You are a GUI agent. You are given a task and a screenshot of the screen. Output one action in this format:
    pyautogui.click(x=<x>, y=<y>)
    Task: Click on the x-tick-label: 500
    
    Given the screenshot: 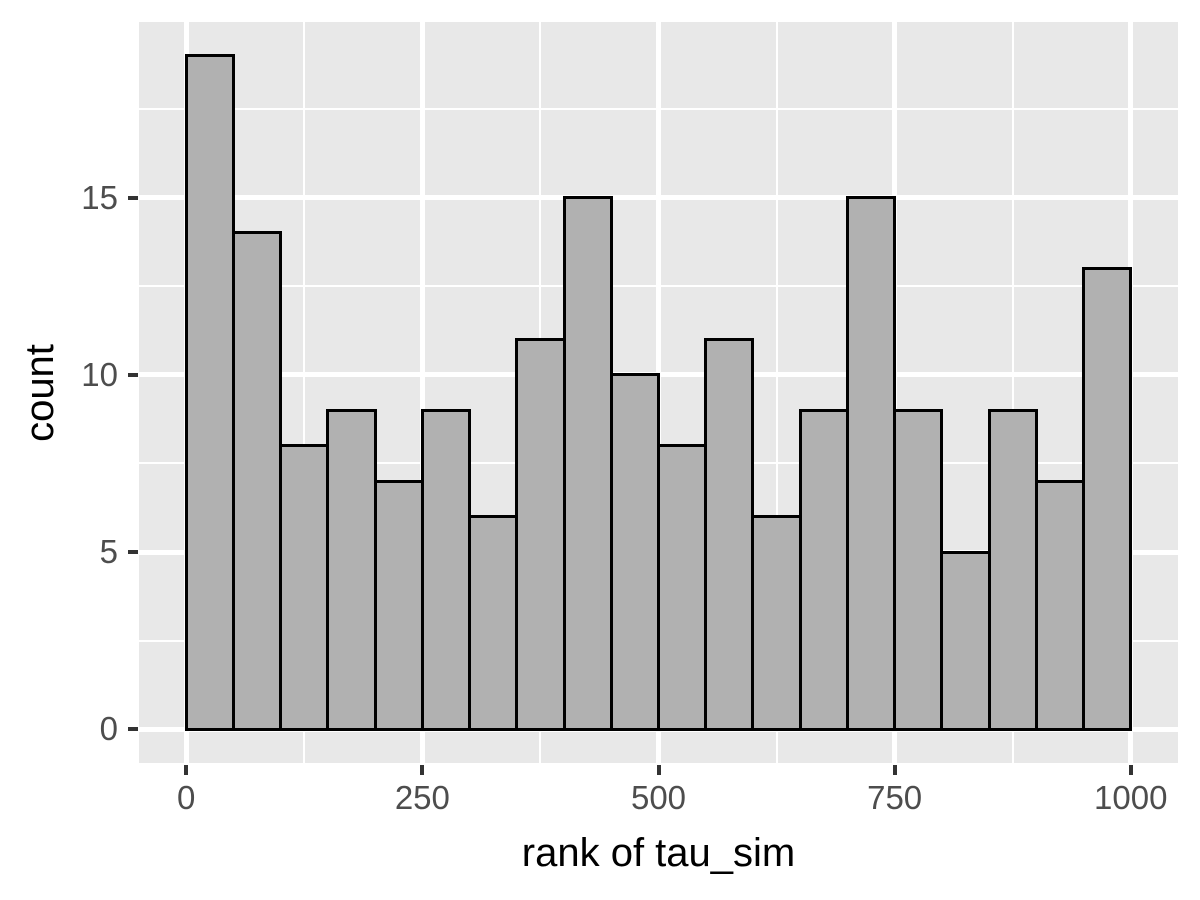 What is the action you would take?
    pyautogui.click(x=658, y=797)
    